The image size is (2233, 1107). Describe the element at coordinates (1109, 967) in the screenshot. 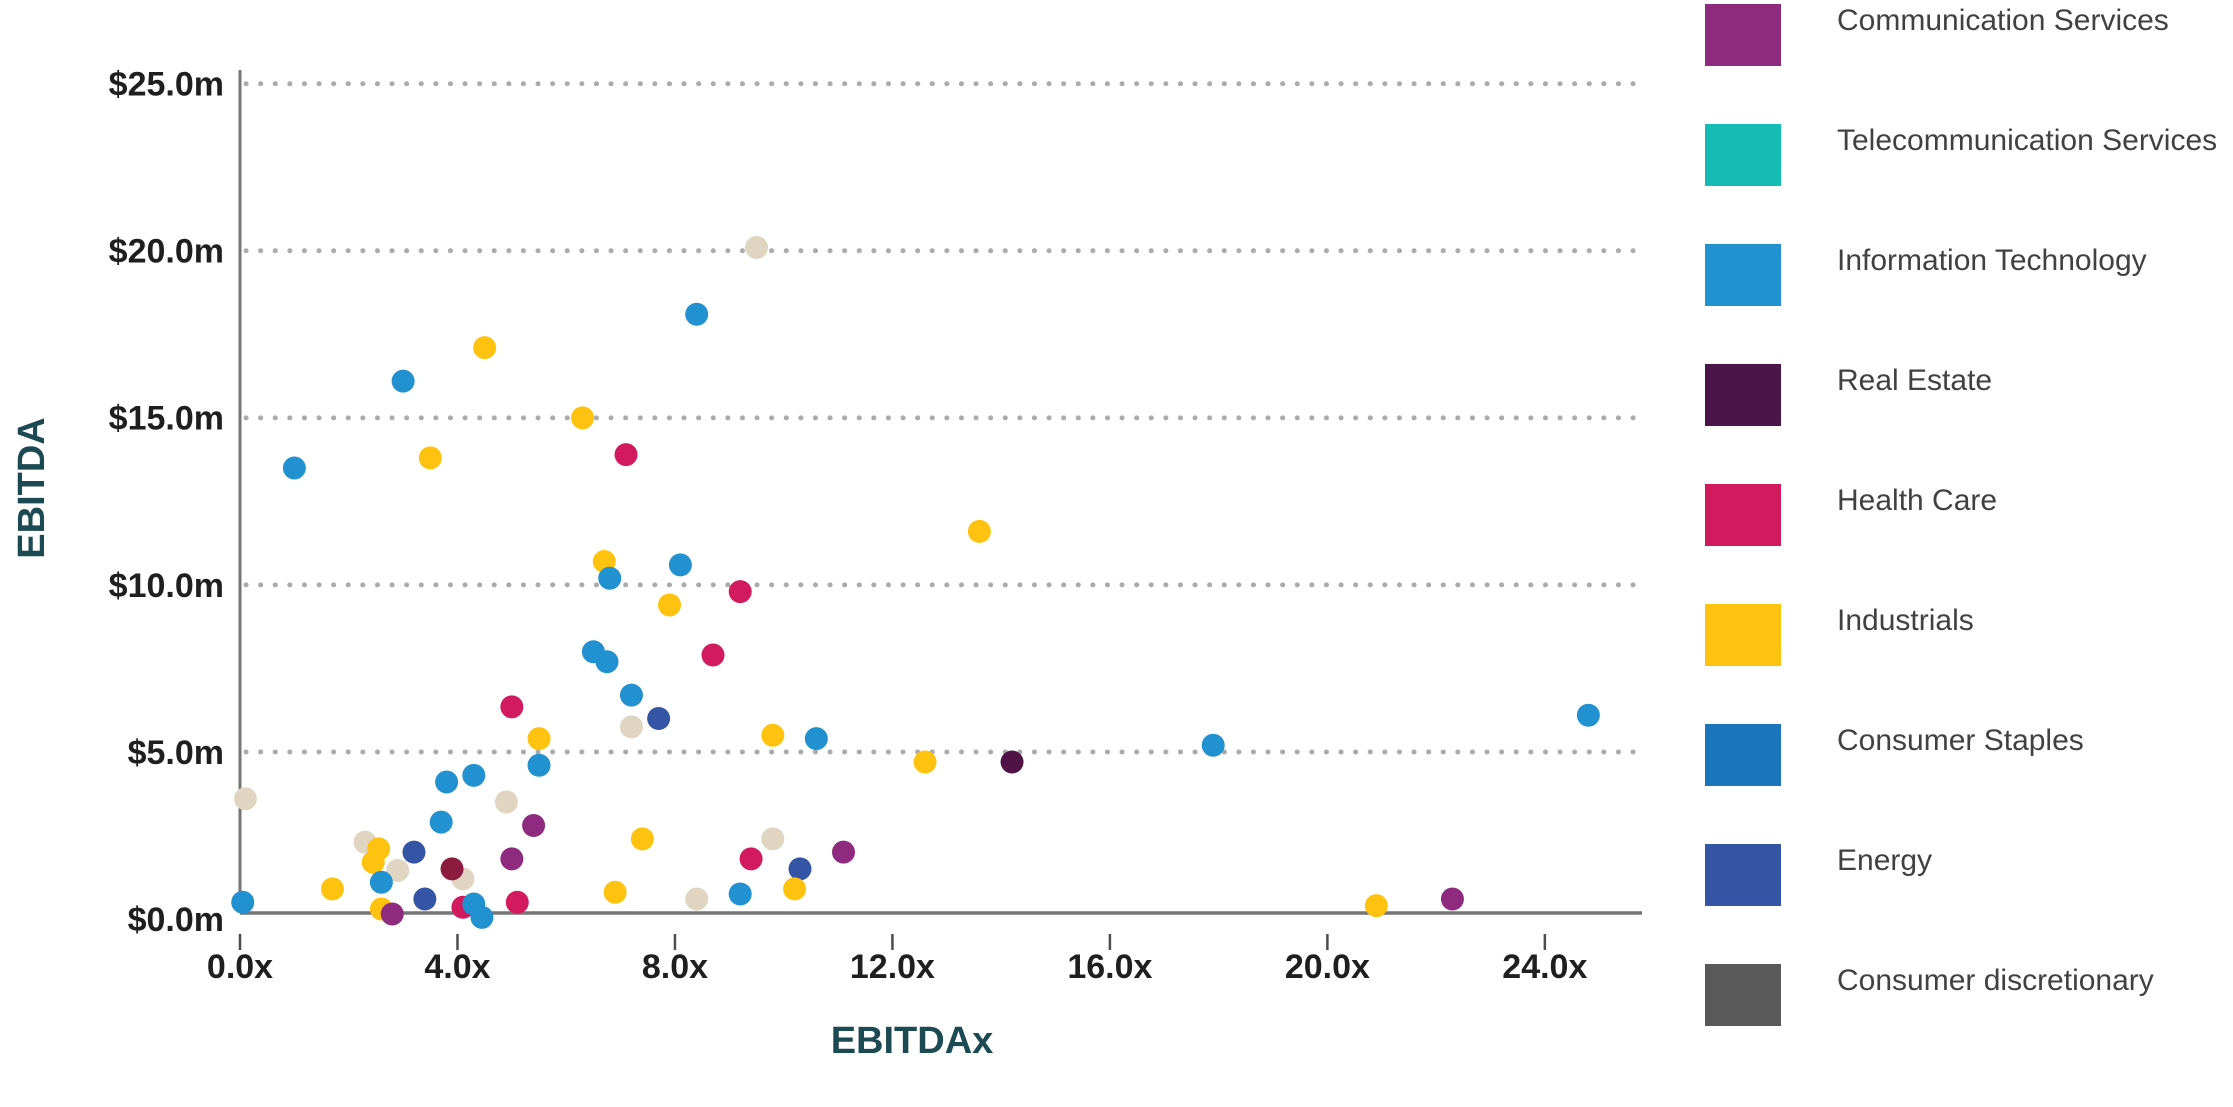

I see `x-tick-label: 16.0x` at that location.